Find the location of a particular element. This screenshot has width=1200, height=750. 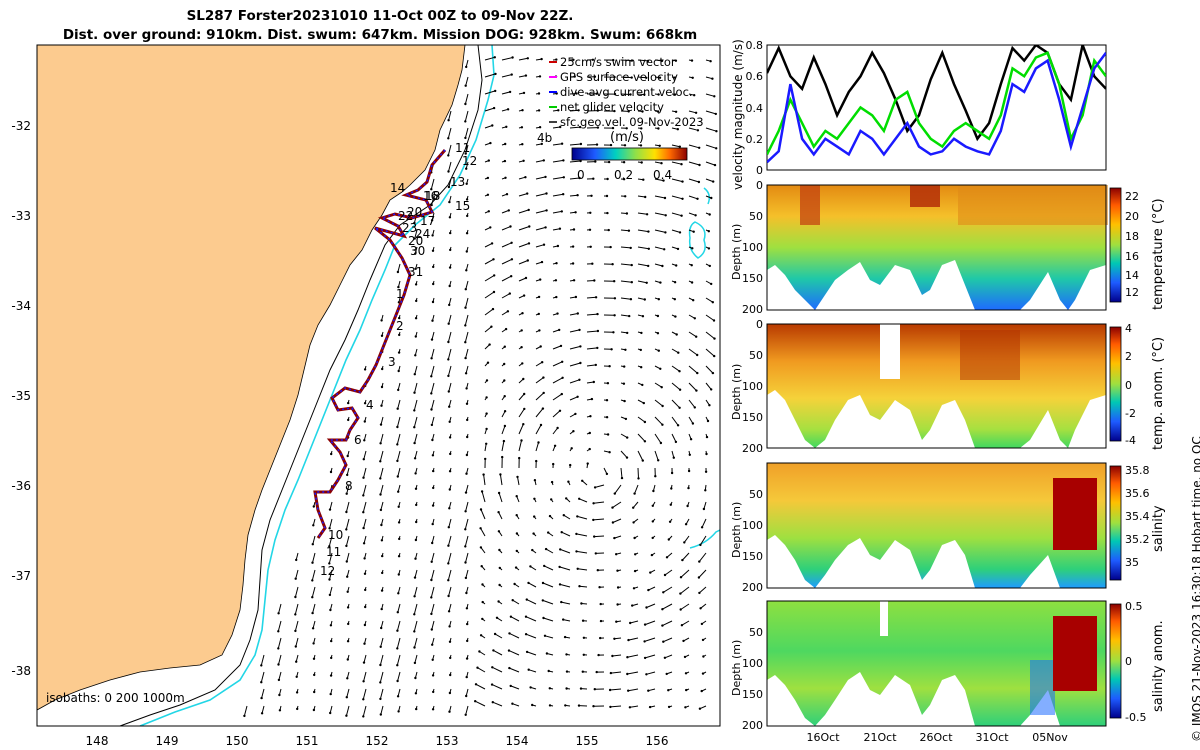

depth-ytick: 150 is located at coordinates (752, 278).